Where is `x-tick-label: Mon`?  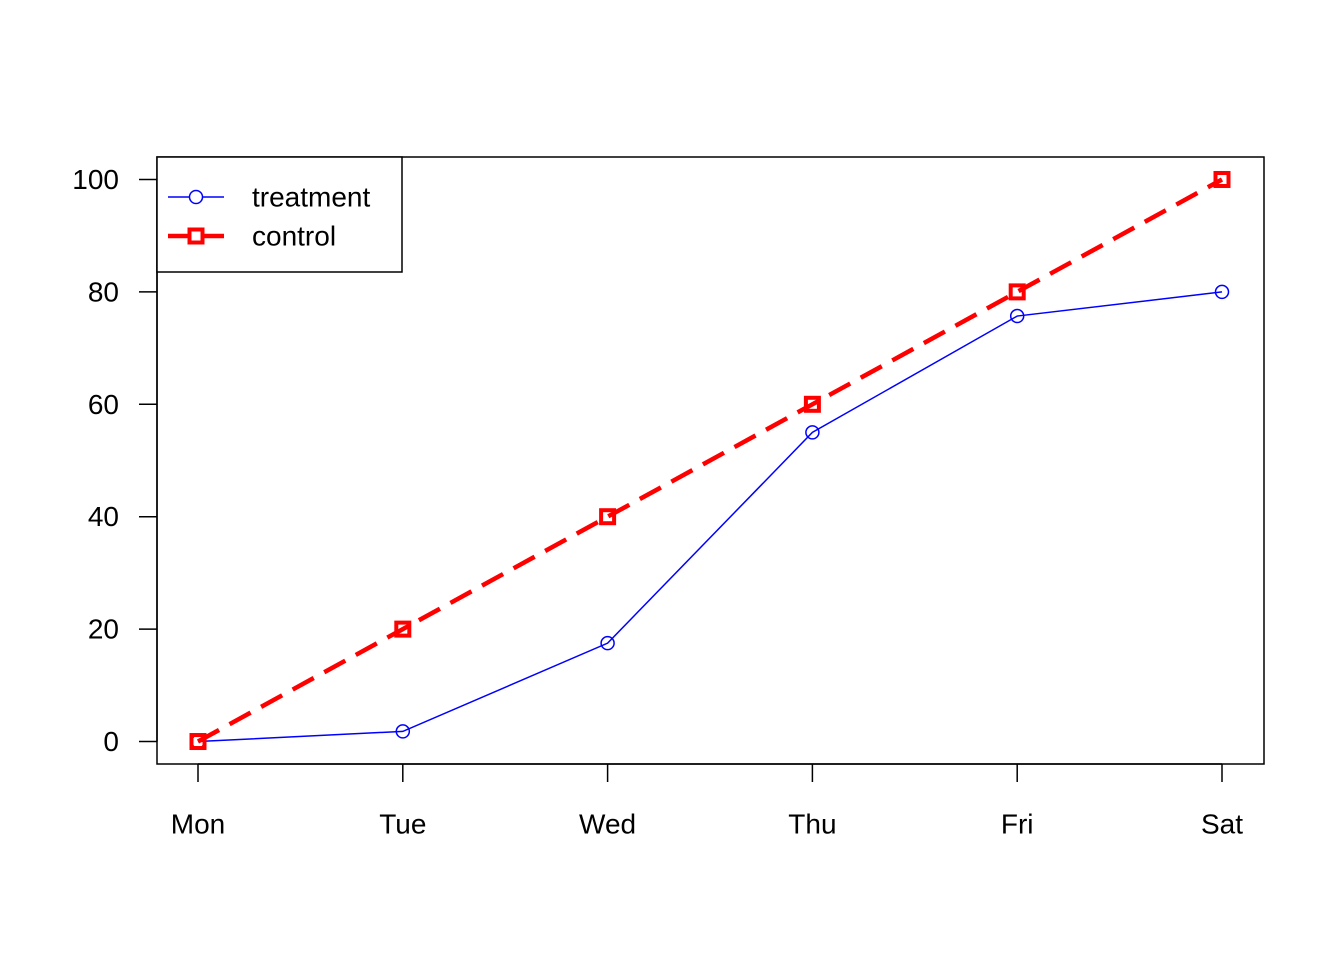 x-tick-label: Mon is located at coordinates (198, 824).